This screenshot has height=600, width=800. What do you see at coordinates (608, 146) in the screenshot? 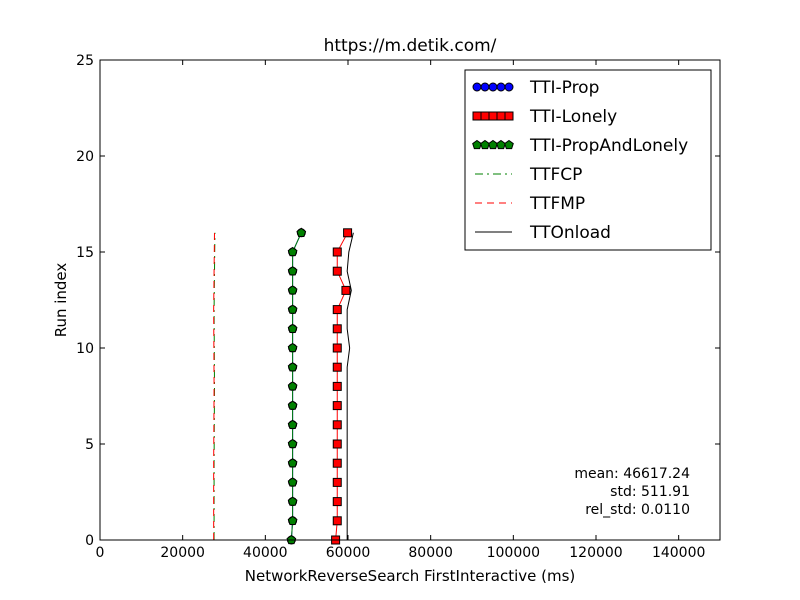
I see `legend-label: TTI-PropAndLonely` at bounding box center [608, 146].